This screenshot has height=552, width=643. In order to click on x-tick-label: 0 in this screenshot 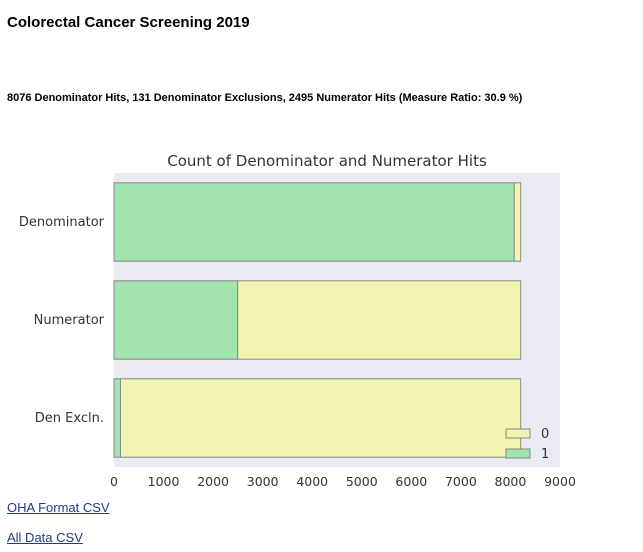, I will do `click(114, 481)`.